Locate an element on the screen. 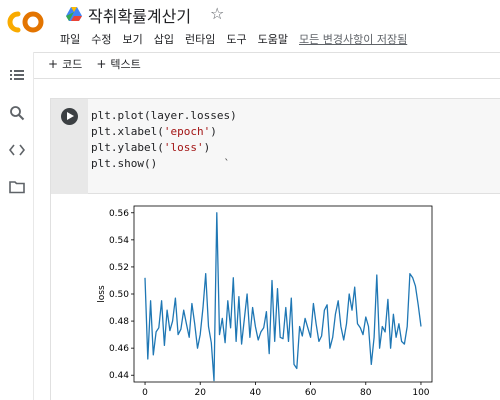 Image resolution: width=500 pixels, height=400 pixels. add-text-label: 텍스트 is located at coordinates (125, 64).